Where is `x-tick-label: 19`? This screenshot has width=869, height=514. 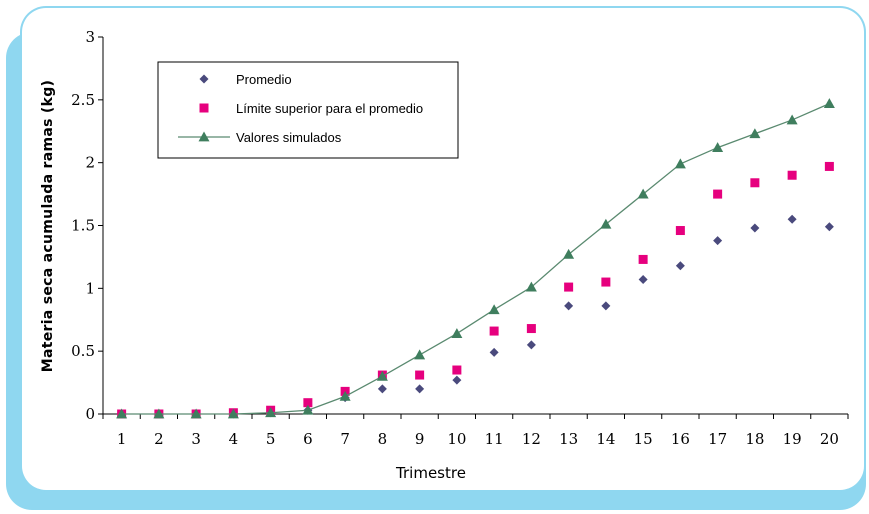
x-tick-label: 19 is located at coordinates (792, 439).